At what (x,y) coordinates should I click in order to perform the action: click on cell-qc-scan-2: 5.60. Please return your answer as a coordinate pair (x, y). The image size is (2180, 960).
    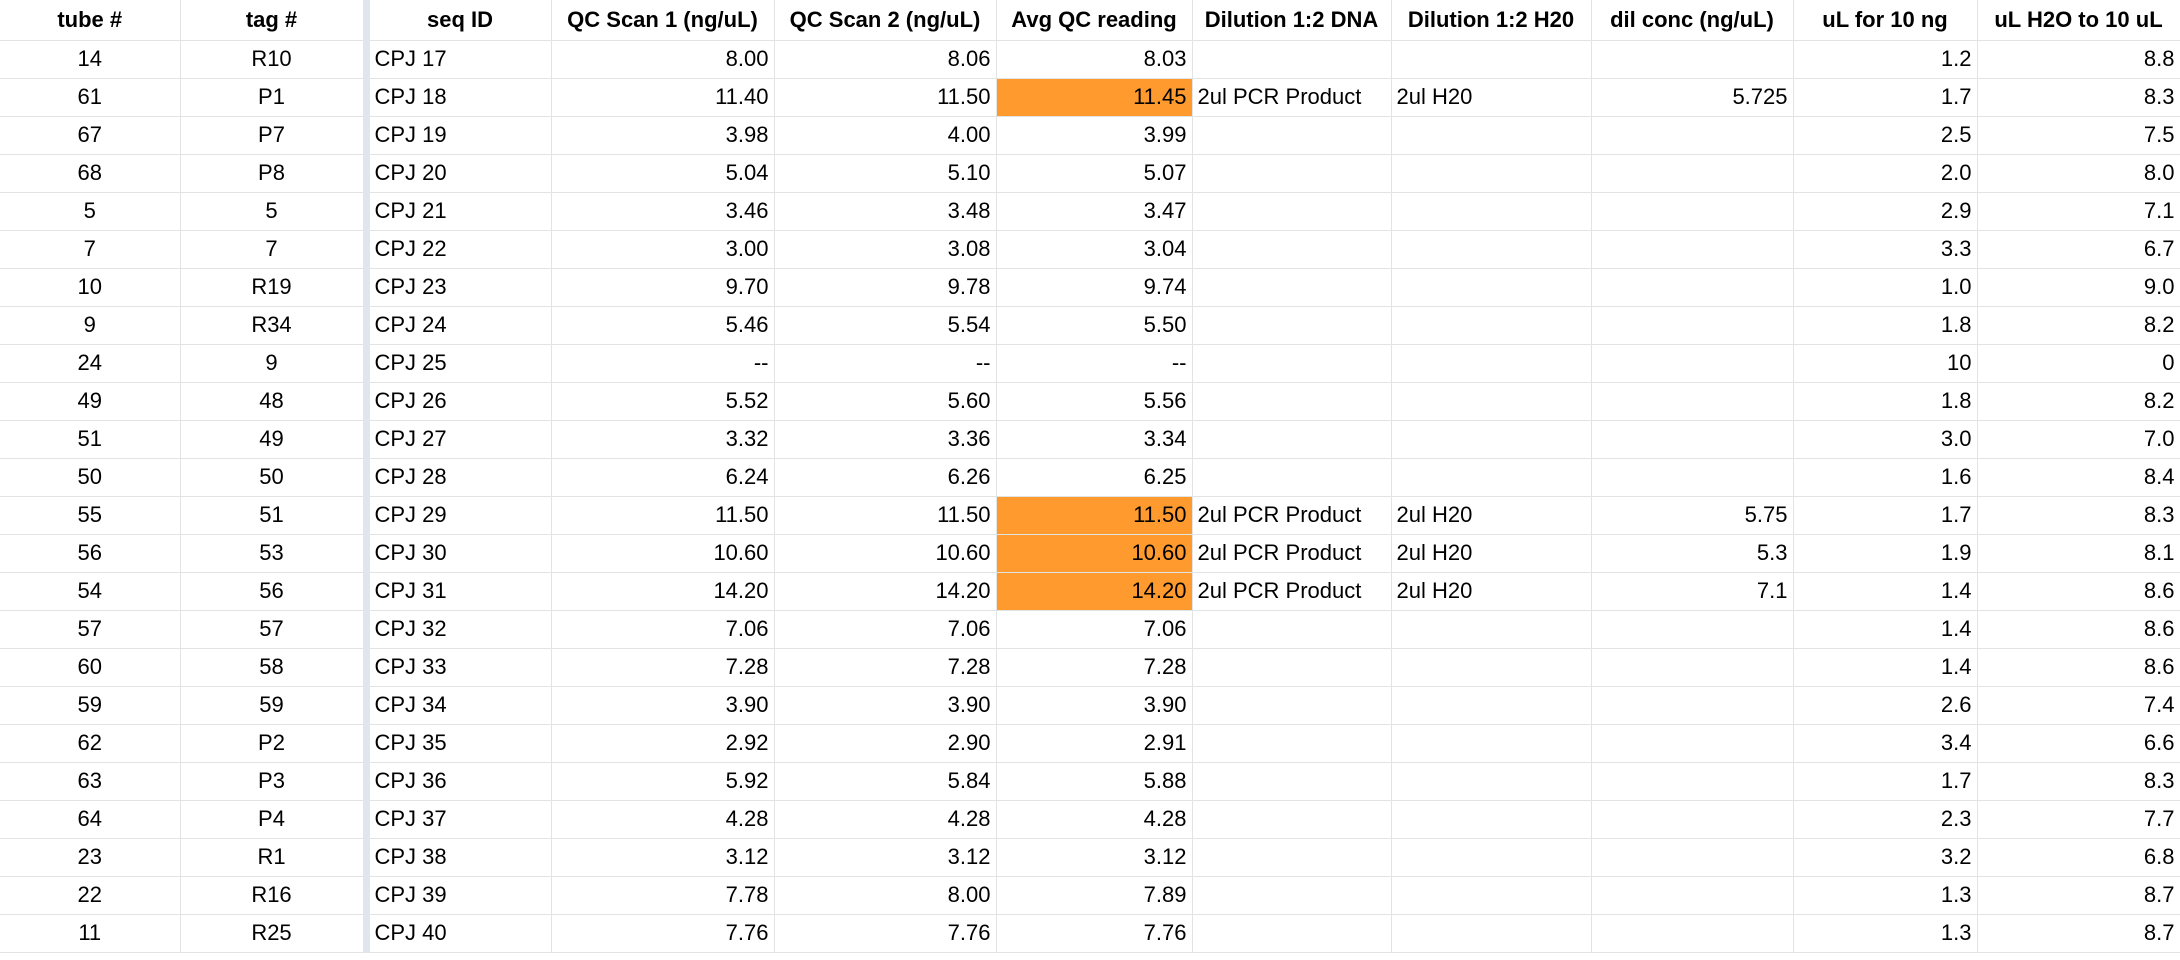
    Looking at the image, I should click on (885, 401).